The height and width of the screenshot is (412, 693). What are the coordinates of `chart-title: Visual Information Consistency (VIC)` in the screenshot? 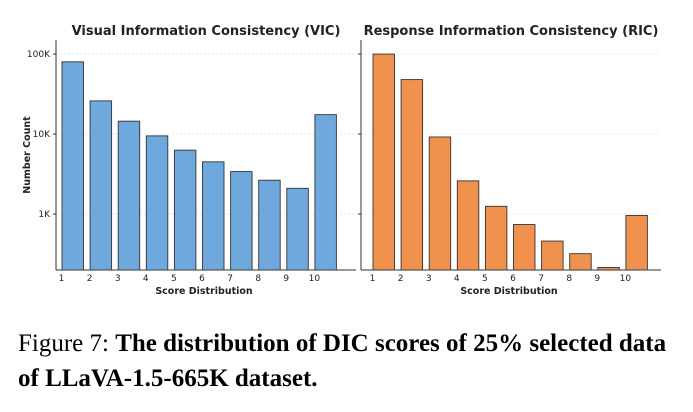 It's located at (206, 31).